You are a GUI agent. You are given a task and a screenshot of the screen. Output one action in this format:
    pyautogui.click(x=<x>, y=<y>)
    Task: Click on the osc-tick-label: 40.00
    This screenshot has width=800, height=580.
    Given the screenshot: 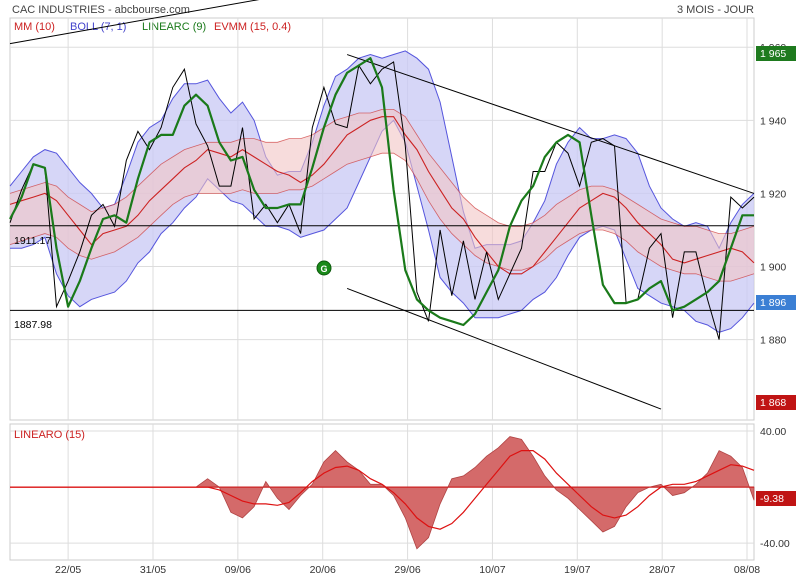 What is the action you would take?
    pyautogui.click(x=773, y=432)
    